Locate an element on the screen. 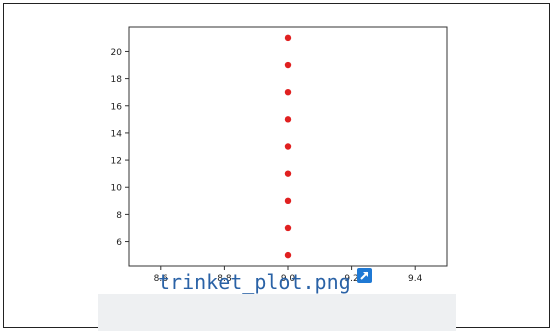  y-tick-label: 10 is located at coordinates (117, 189).